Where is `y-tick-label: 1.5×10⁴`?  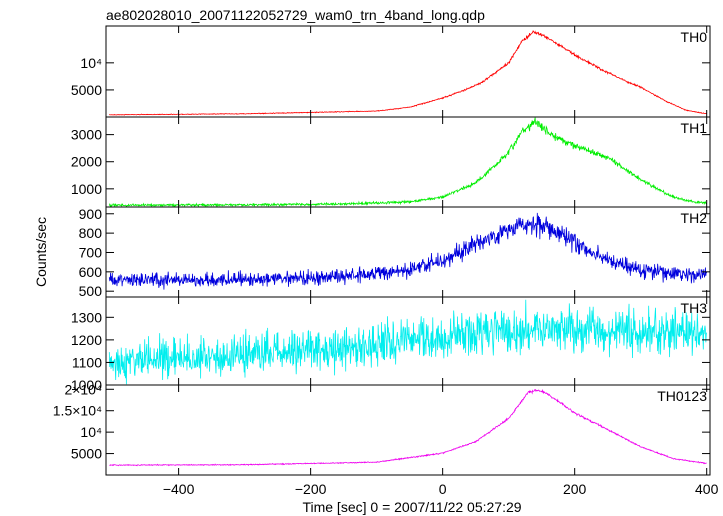
y-tick-label: 1.5×10⁴ is located at coordinates (77, 411).